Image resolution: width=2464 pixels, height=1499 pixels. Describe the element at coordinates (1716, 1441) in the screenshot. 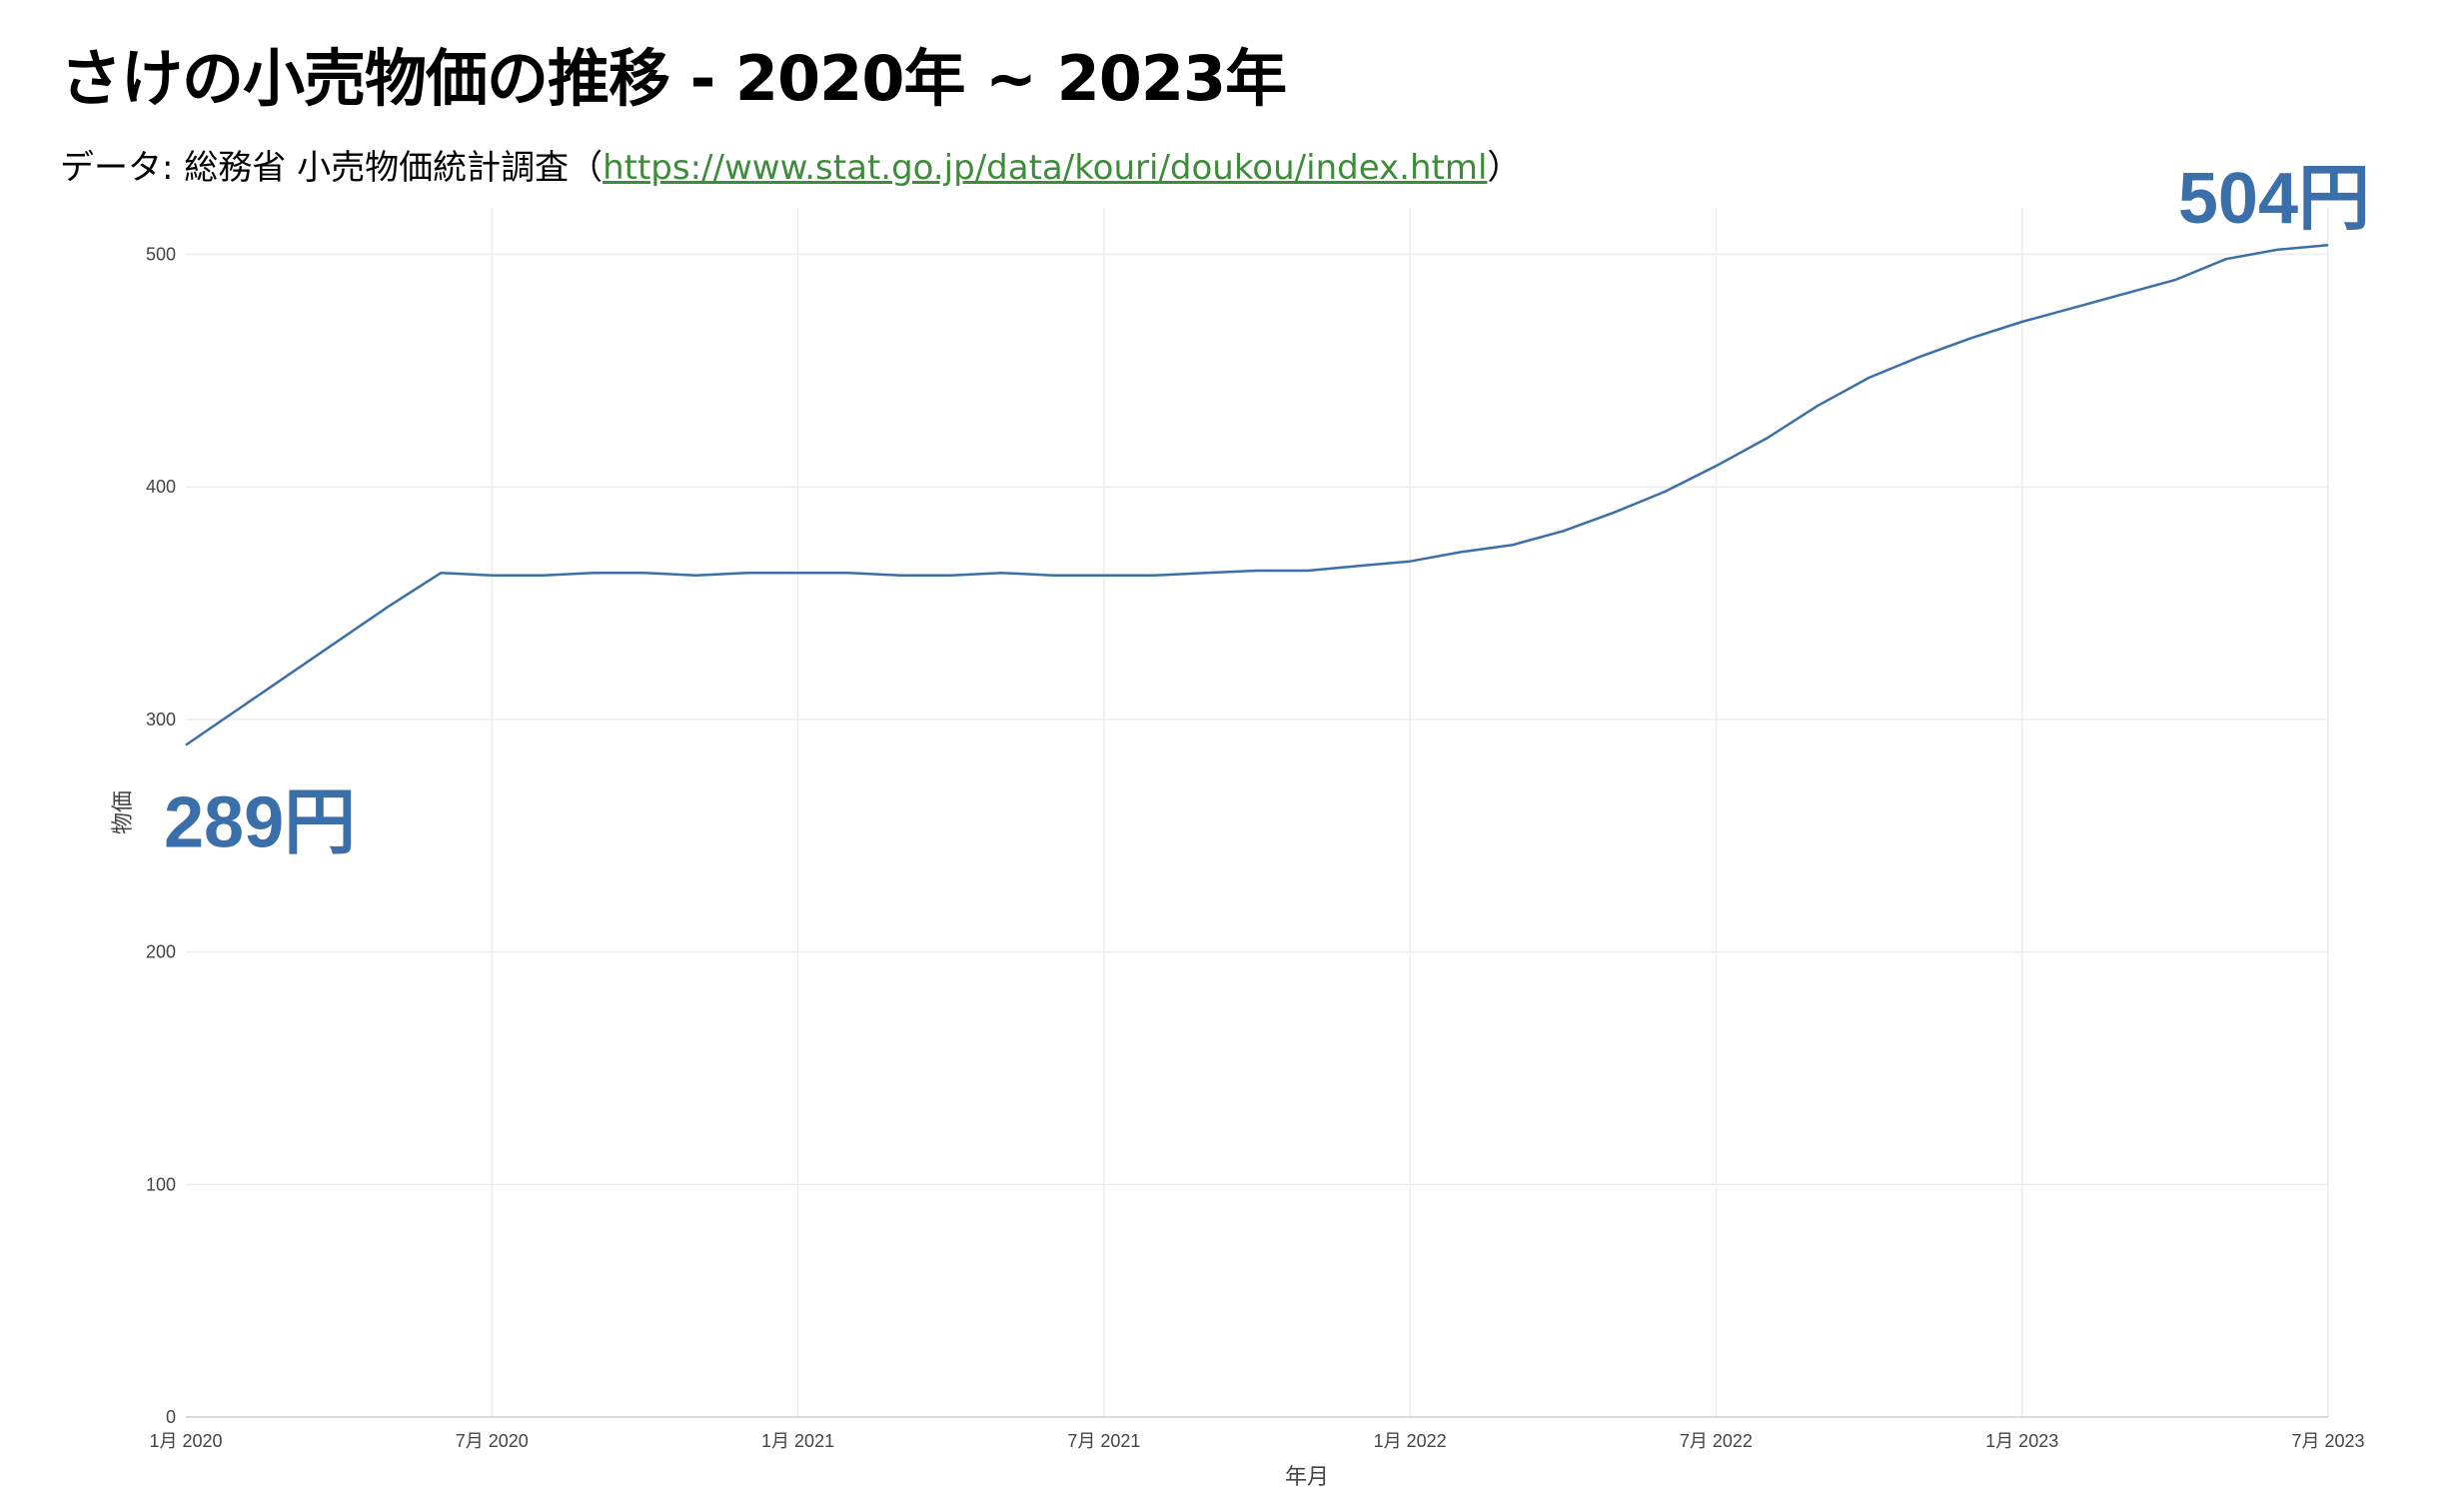

I see `x-tick-label: 7月 2022` at that location.